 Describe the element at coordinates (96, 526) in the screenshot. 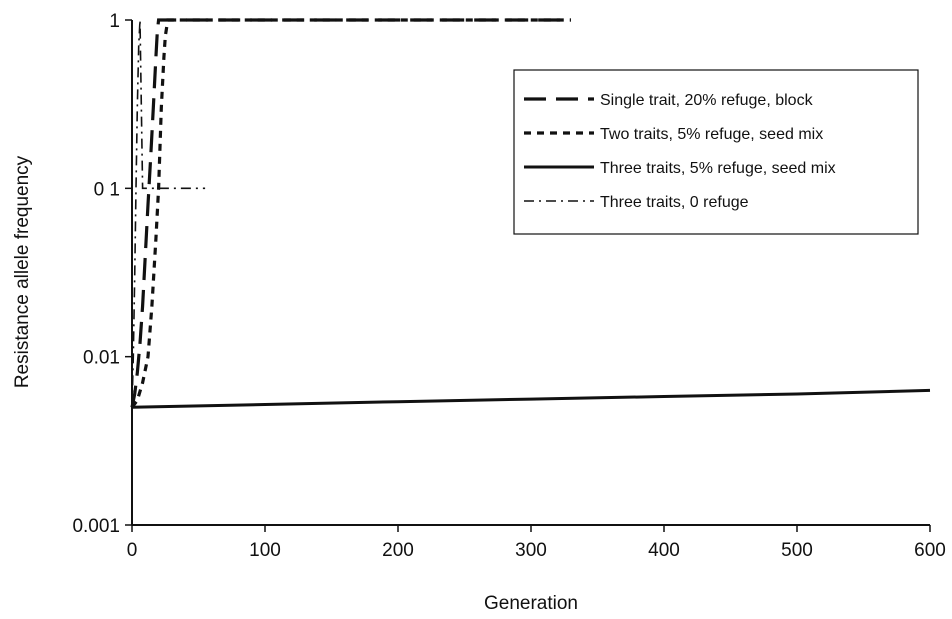

I see `y-tick-label: 0.001` at that location.